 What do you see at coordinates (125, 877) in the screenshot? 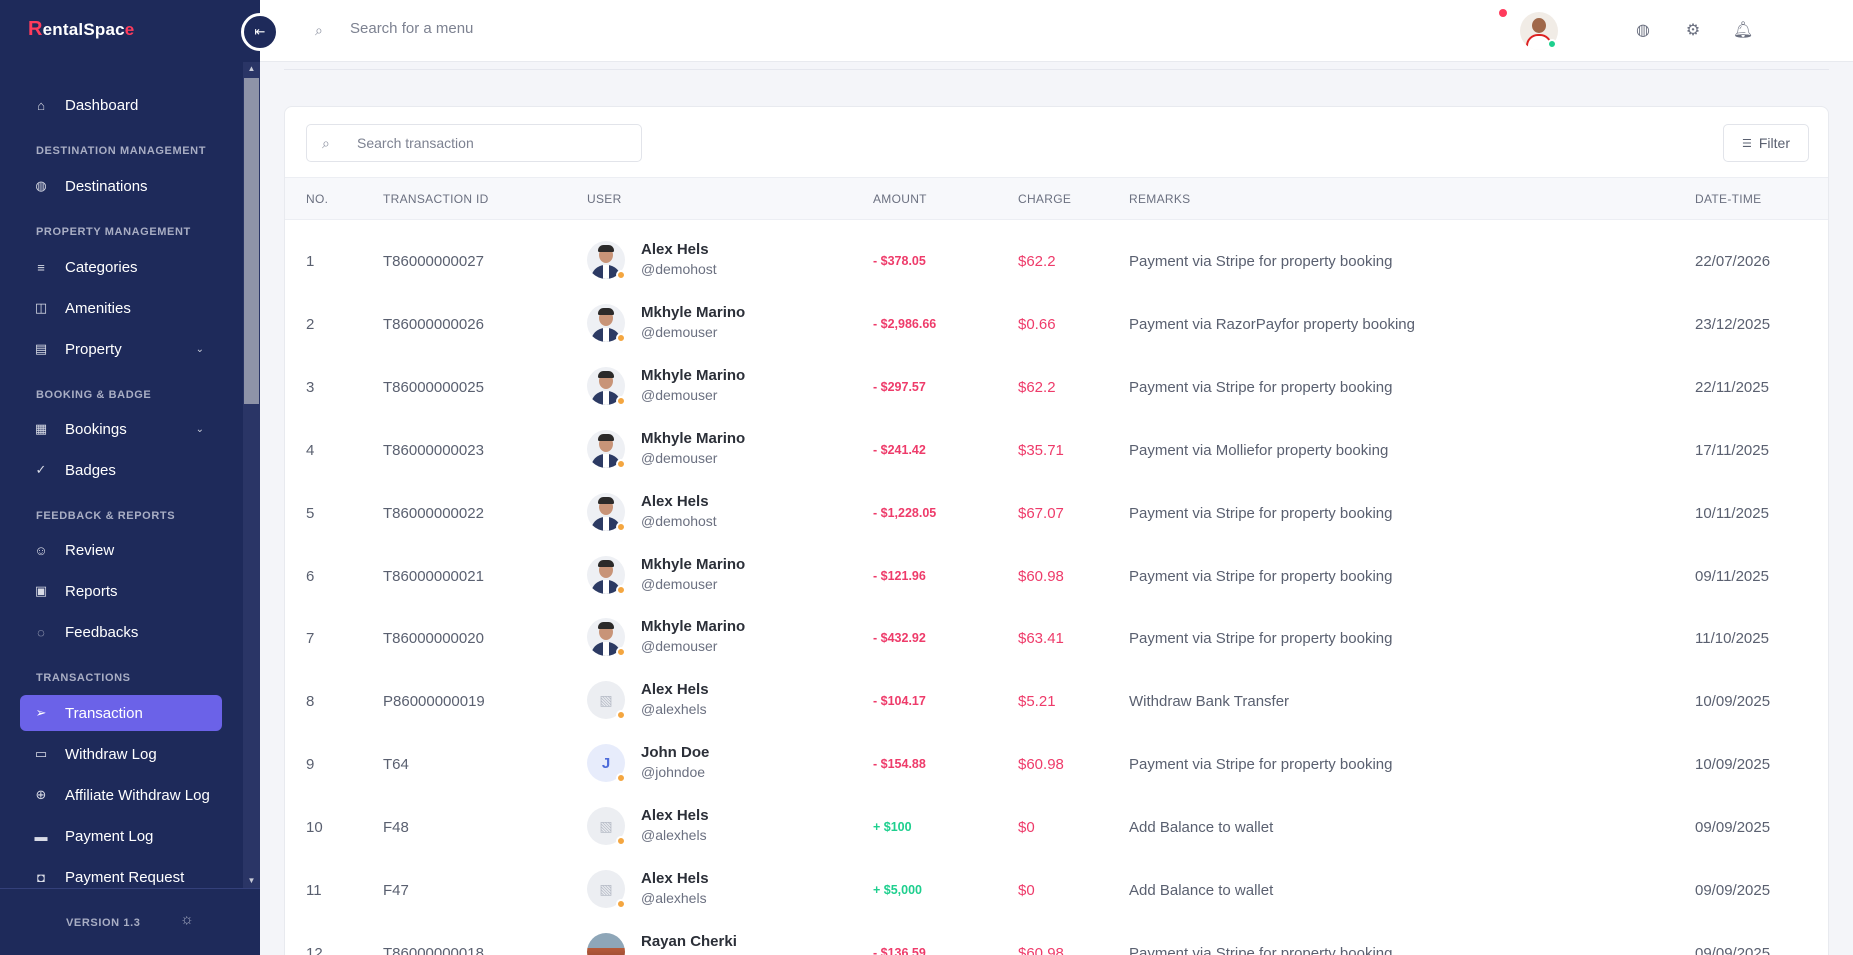
I see `sidebar-item-label: Payment Request` at bounding box center [125, 877].